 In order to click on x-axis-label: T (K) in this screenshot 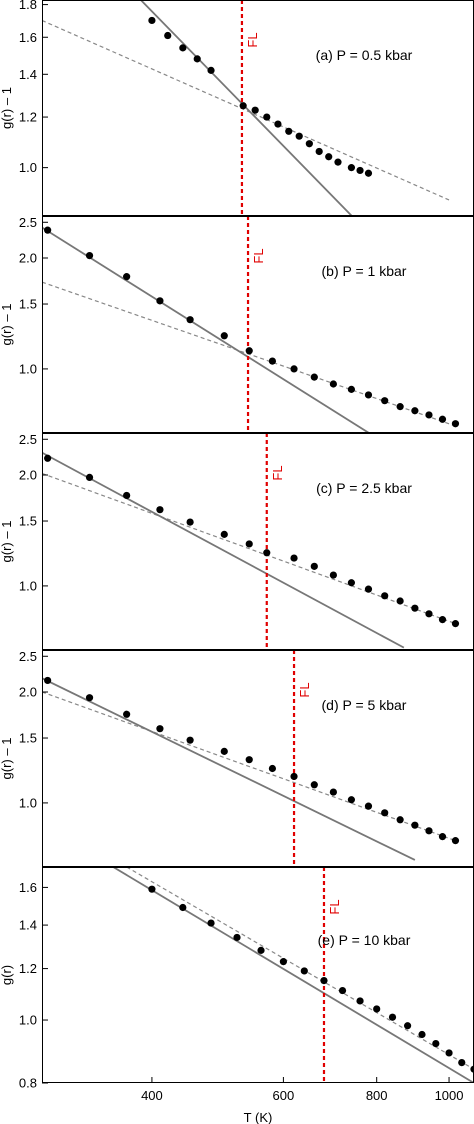, I will do `click(258, 1117)`.